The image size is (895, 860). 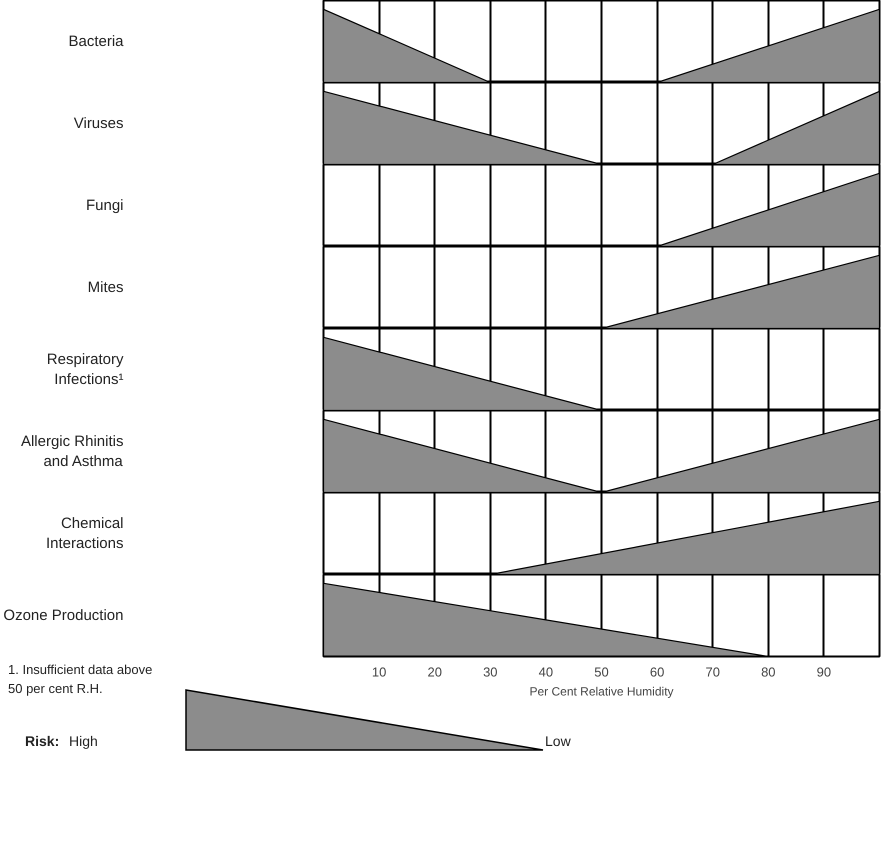 I want to click on x-tick-label: 30, so click(x=490, y=672).